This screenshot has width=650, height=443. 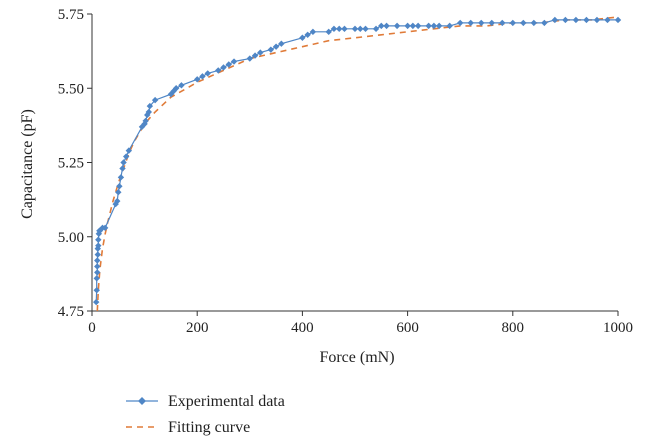 What do you see at coordinates (302, 328) in the screenshot?
I see `x-tick-label: 400` at bounding box center [302, 328].